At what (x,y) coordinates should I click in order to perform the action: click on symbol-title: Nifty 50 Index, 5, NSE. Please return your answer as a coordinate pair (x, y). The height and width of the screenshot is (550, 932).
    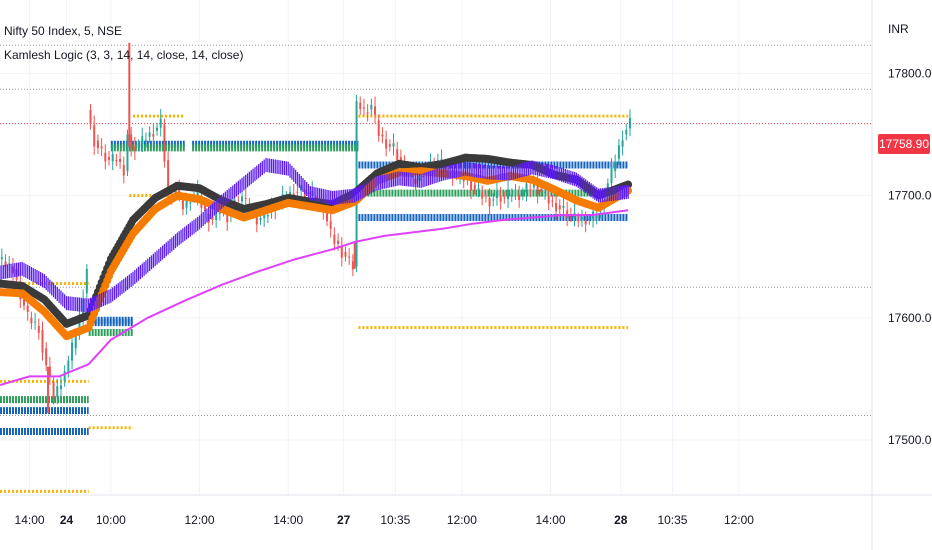
    Looking at the image, I should click on (63, 31).